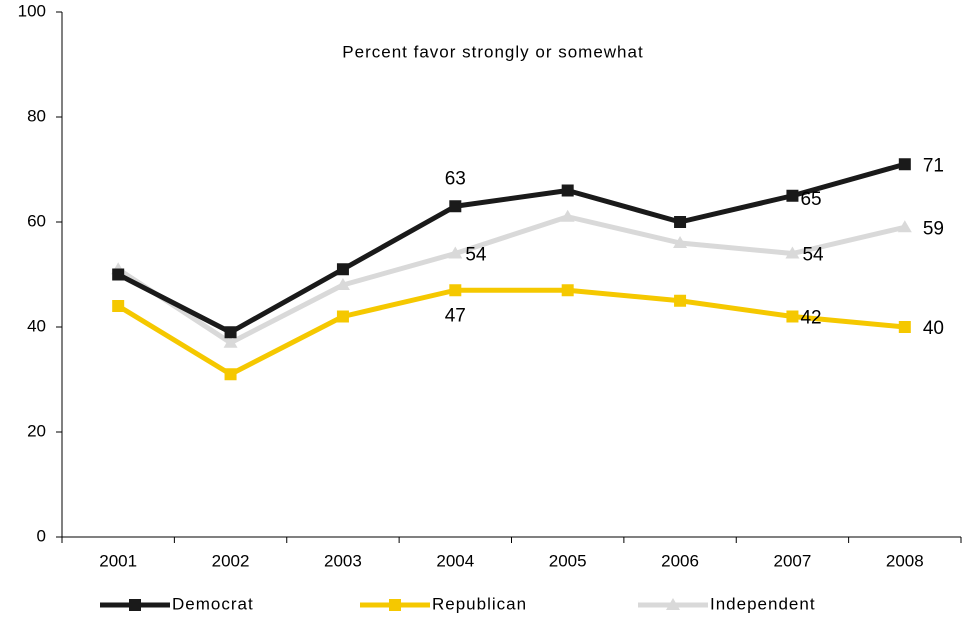 The height and width of the screenshot is (619, 976). I want to click on y-tick-label: 0, so click(41, 535).